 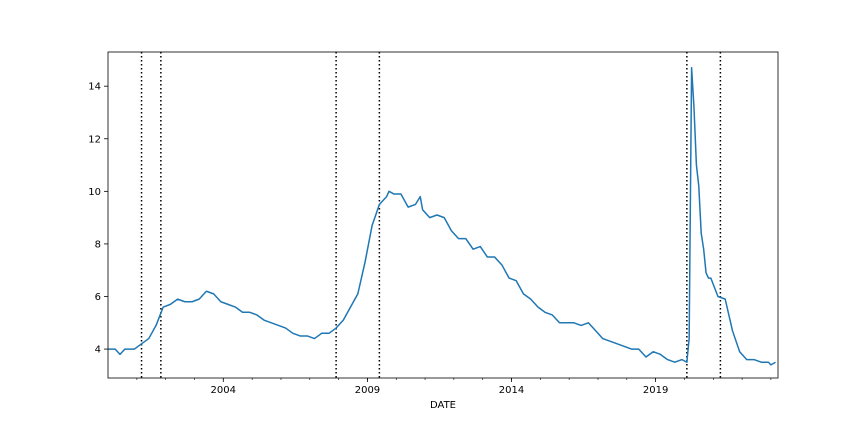 I want to click on y-tick-label: 10, so click(x=94, y=192).